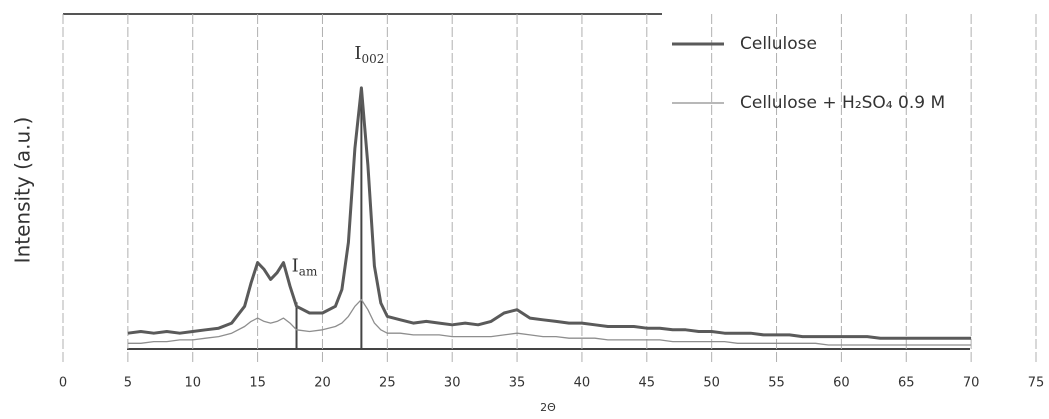  What do you see at coordinates (452, 383) in the screenshot?
I see `x-tick-label: 30` at bounding box center [452, 383].